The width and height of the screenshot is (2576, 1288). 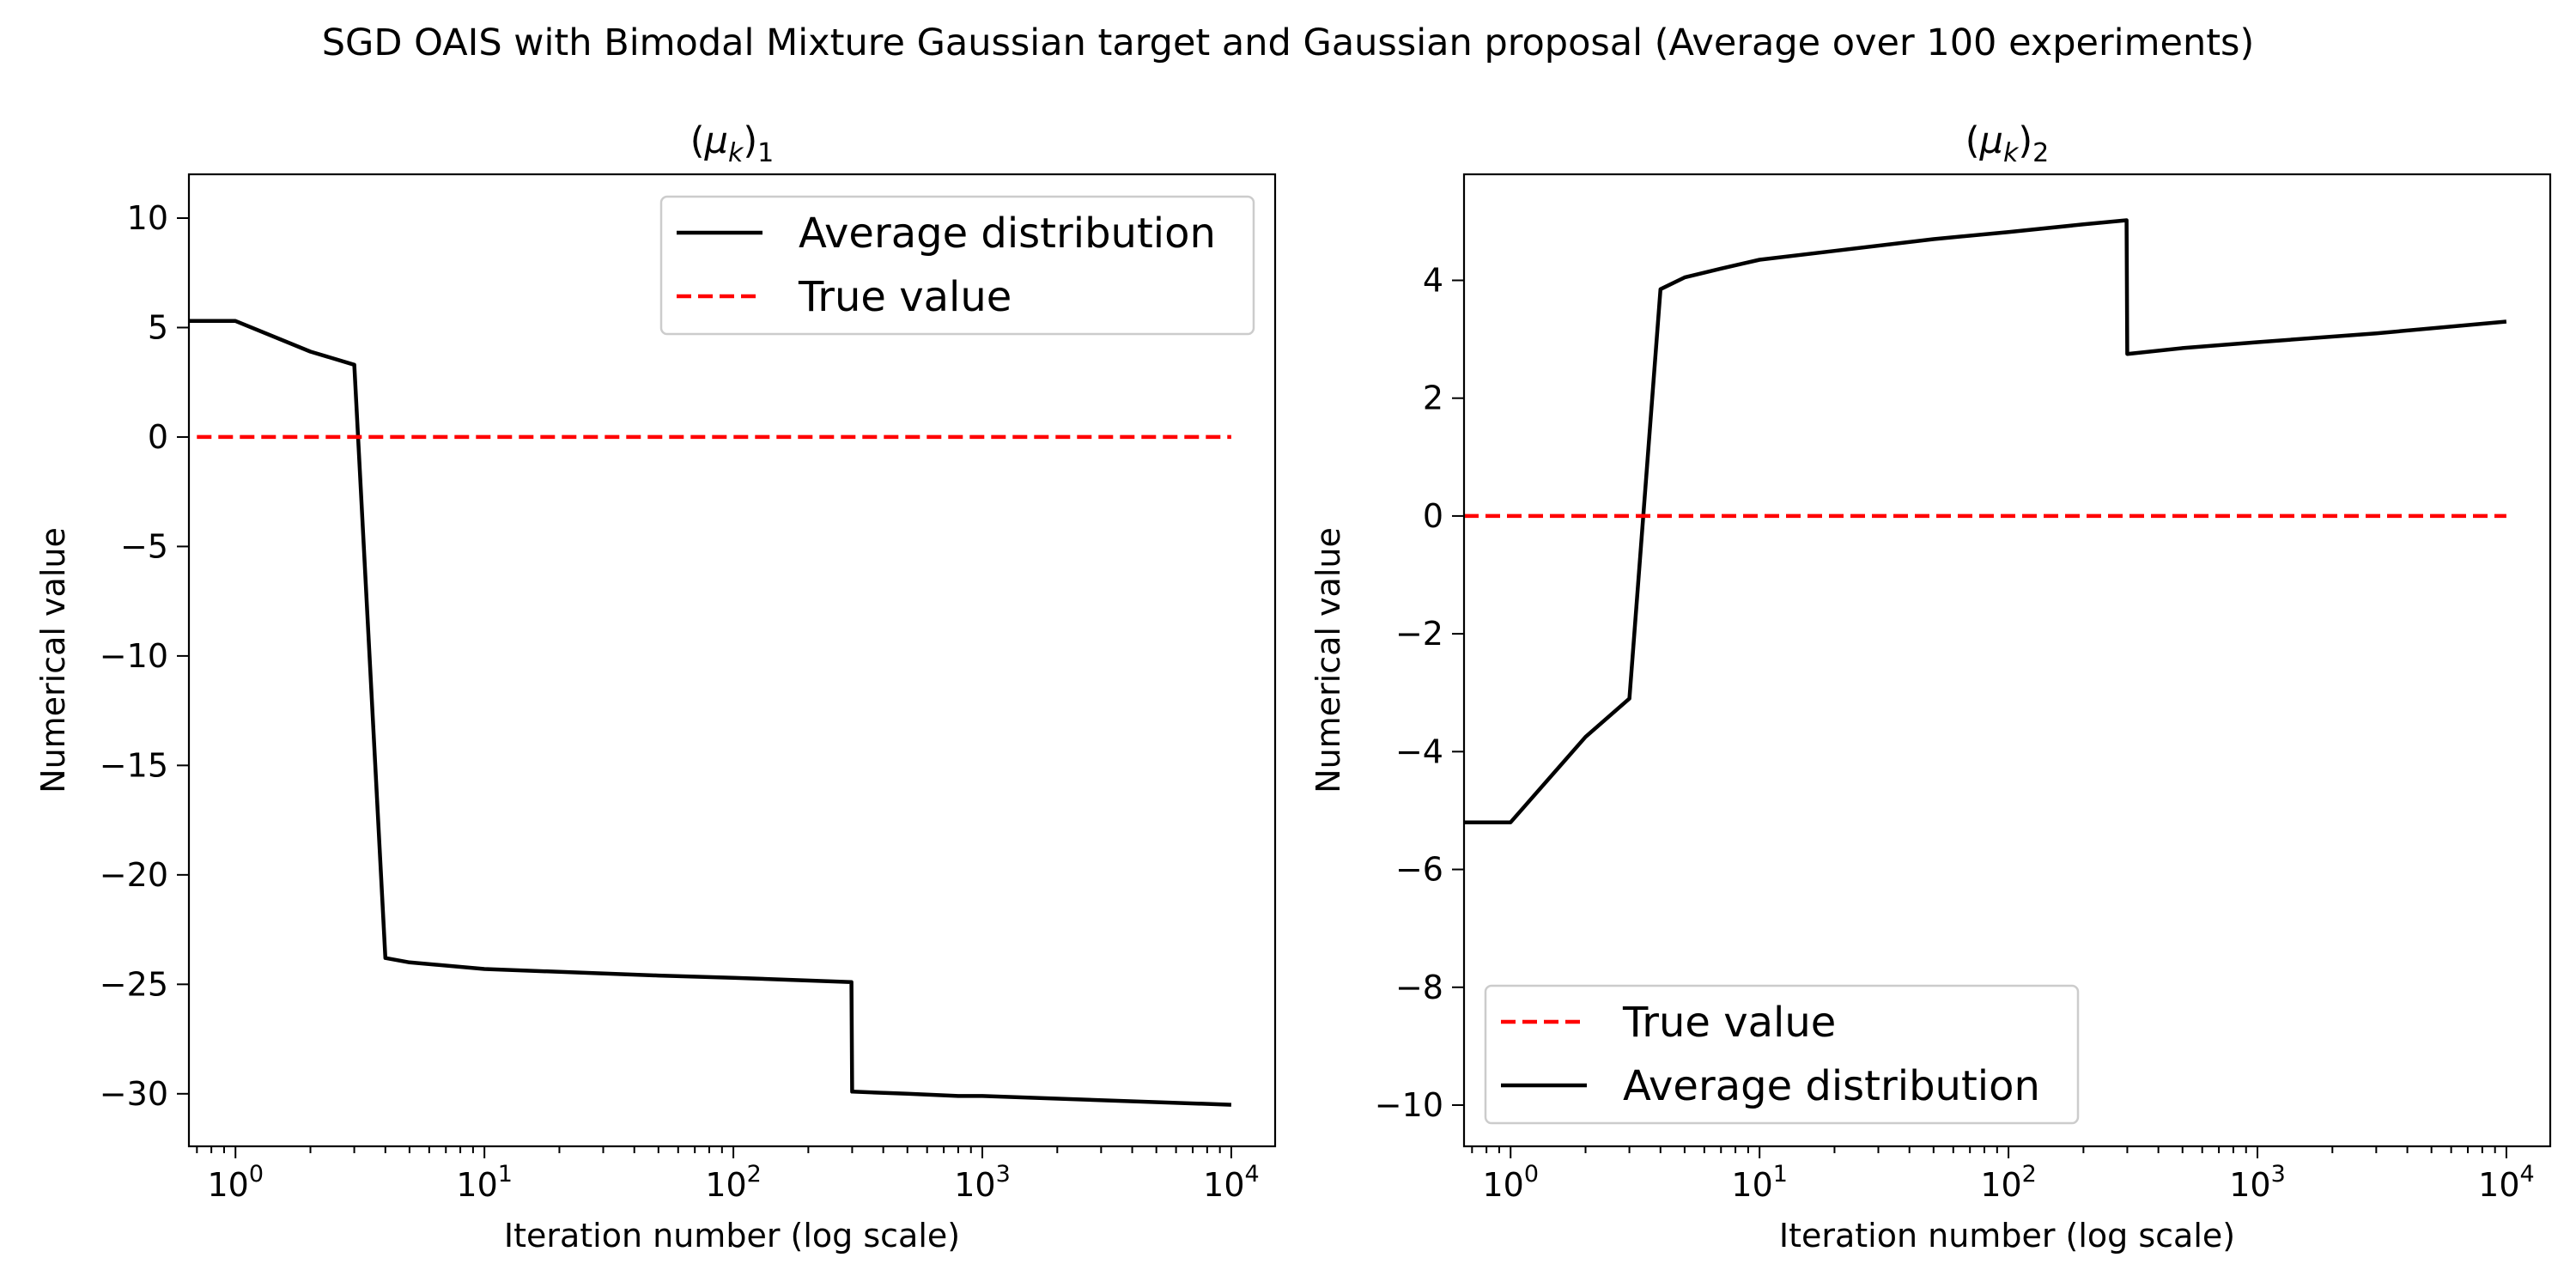 What do you see at coordinates (134, 1094) in the screenshot?
I see `y-tick-label: −30` at bounding box center [134, 1094].